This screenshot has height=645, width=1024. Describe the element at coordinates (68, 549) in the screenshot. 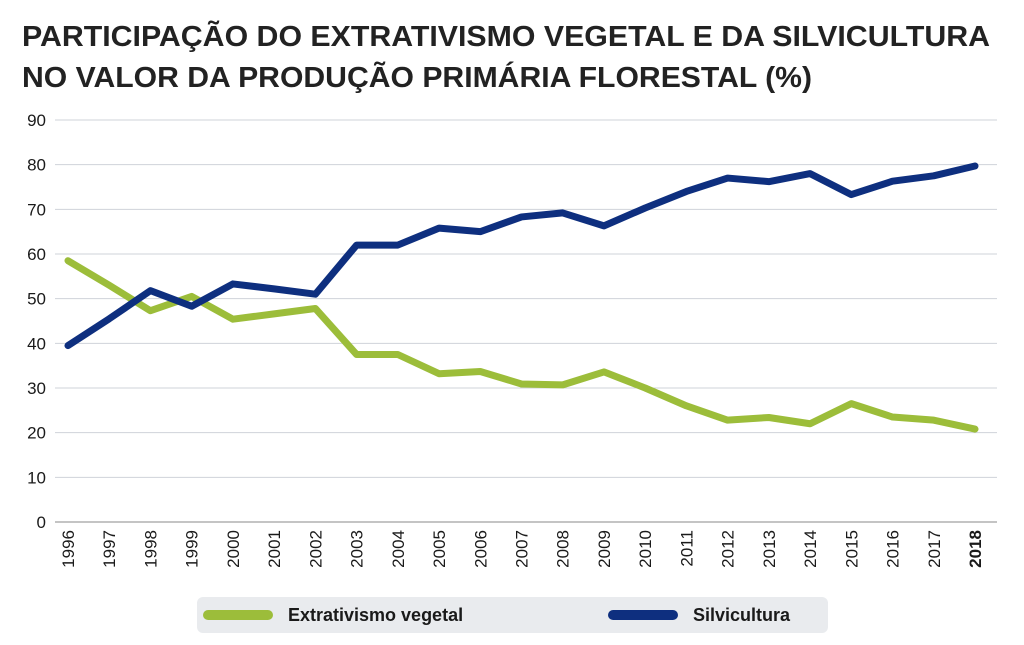

I see `x-tick-label: 1996` at that location.